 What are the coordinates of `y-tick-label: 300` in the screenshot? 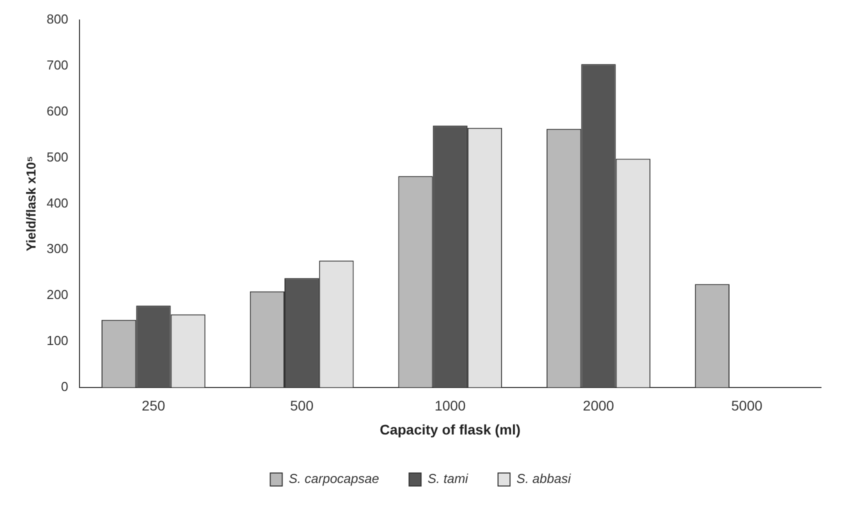 It's located at (57, 248).